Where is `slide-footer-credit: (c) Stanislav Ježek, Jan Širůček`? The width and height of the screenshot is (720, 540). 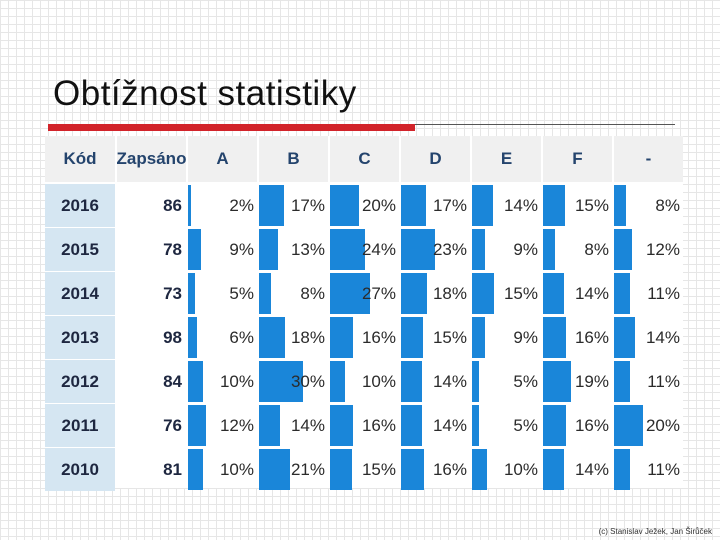
slide-footer-credit: (c) Stanislav Ježek, Jan Širůček is located at coordinates (655, 531).